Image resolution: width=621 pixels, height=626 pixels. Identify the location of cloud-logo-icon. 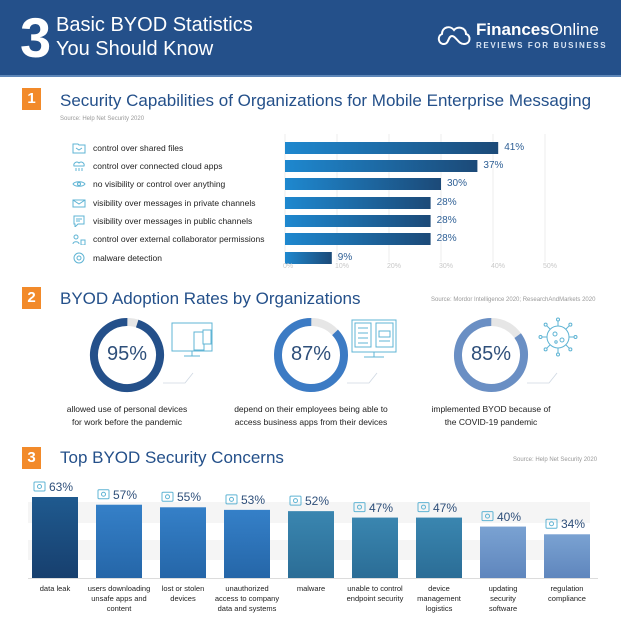
(454, 36).